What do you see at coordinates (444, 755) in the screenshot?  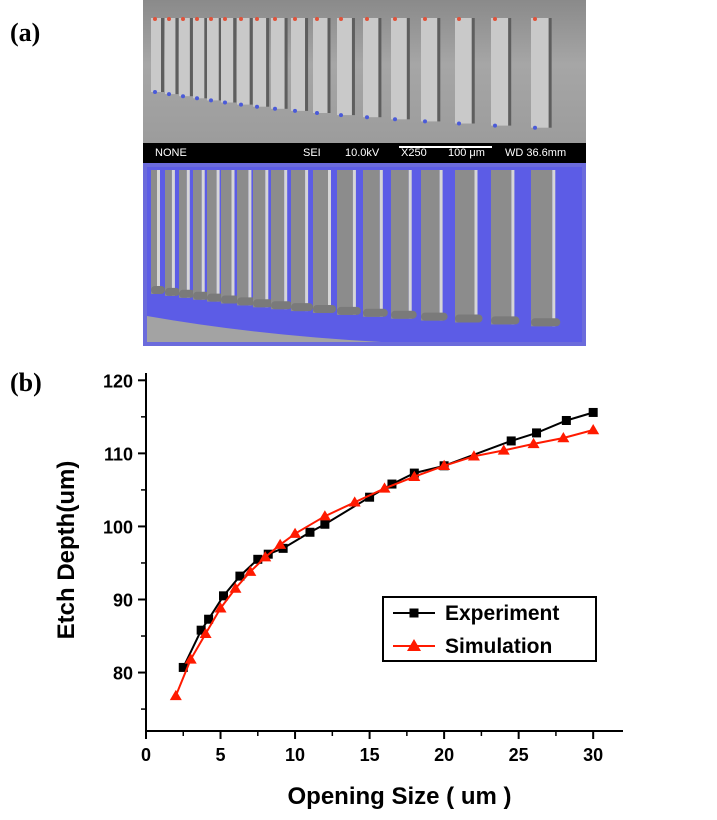 I see `x-tick-label: 20` at bounding box center [444, 755].